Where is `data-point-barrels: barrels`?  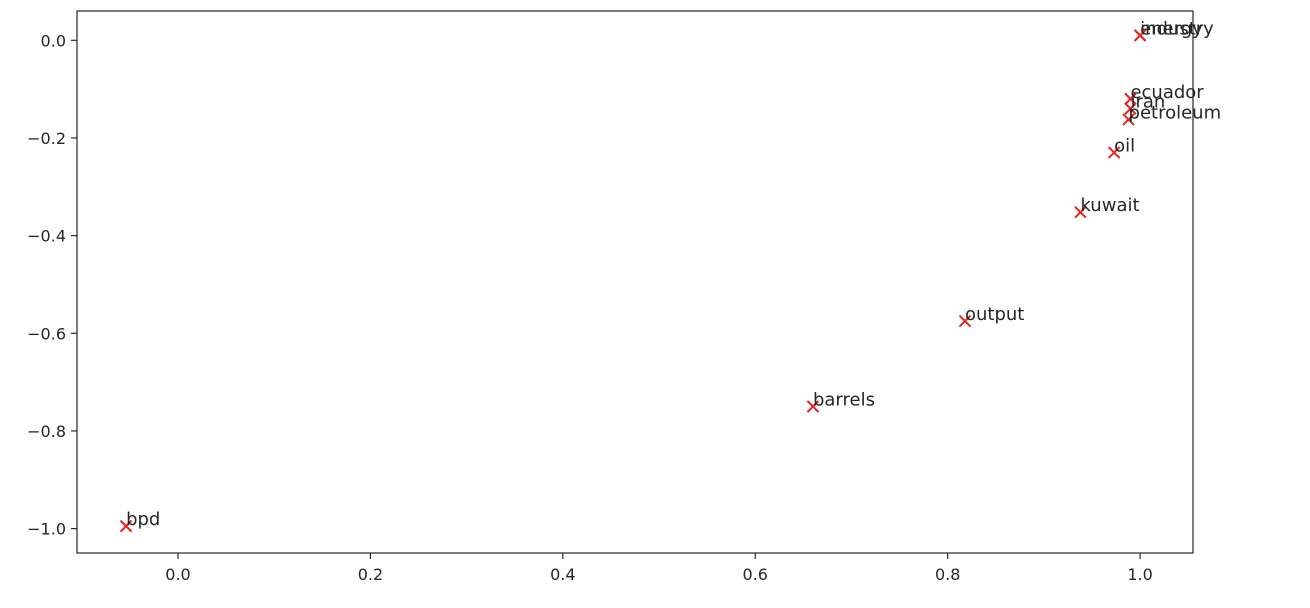 data-point-barrels: barrels is located at coordinates (840, 401).